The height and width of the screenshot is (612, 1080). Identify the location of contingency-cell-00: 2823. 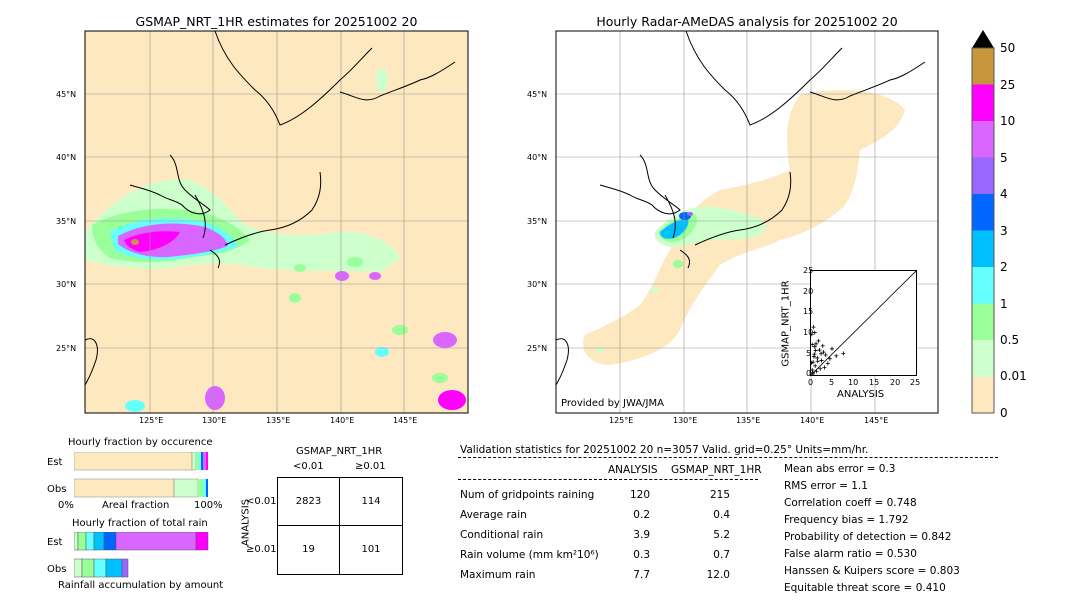
(308, 501).